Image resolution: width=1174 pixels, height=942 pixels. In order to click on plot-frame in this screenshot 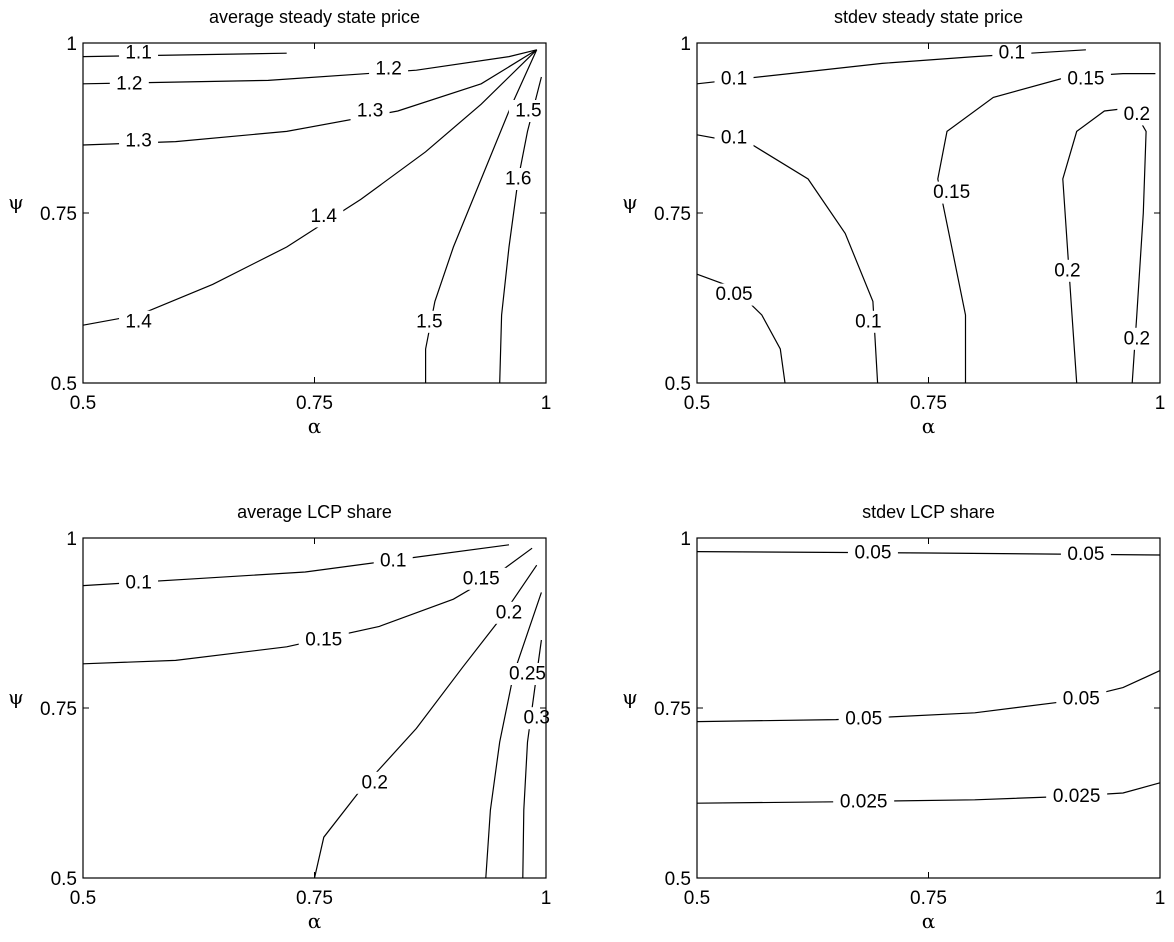, I will do `click(928, 213)`.